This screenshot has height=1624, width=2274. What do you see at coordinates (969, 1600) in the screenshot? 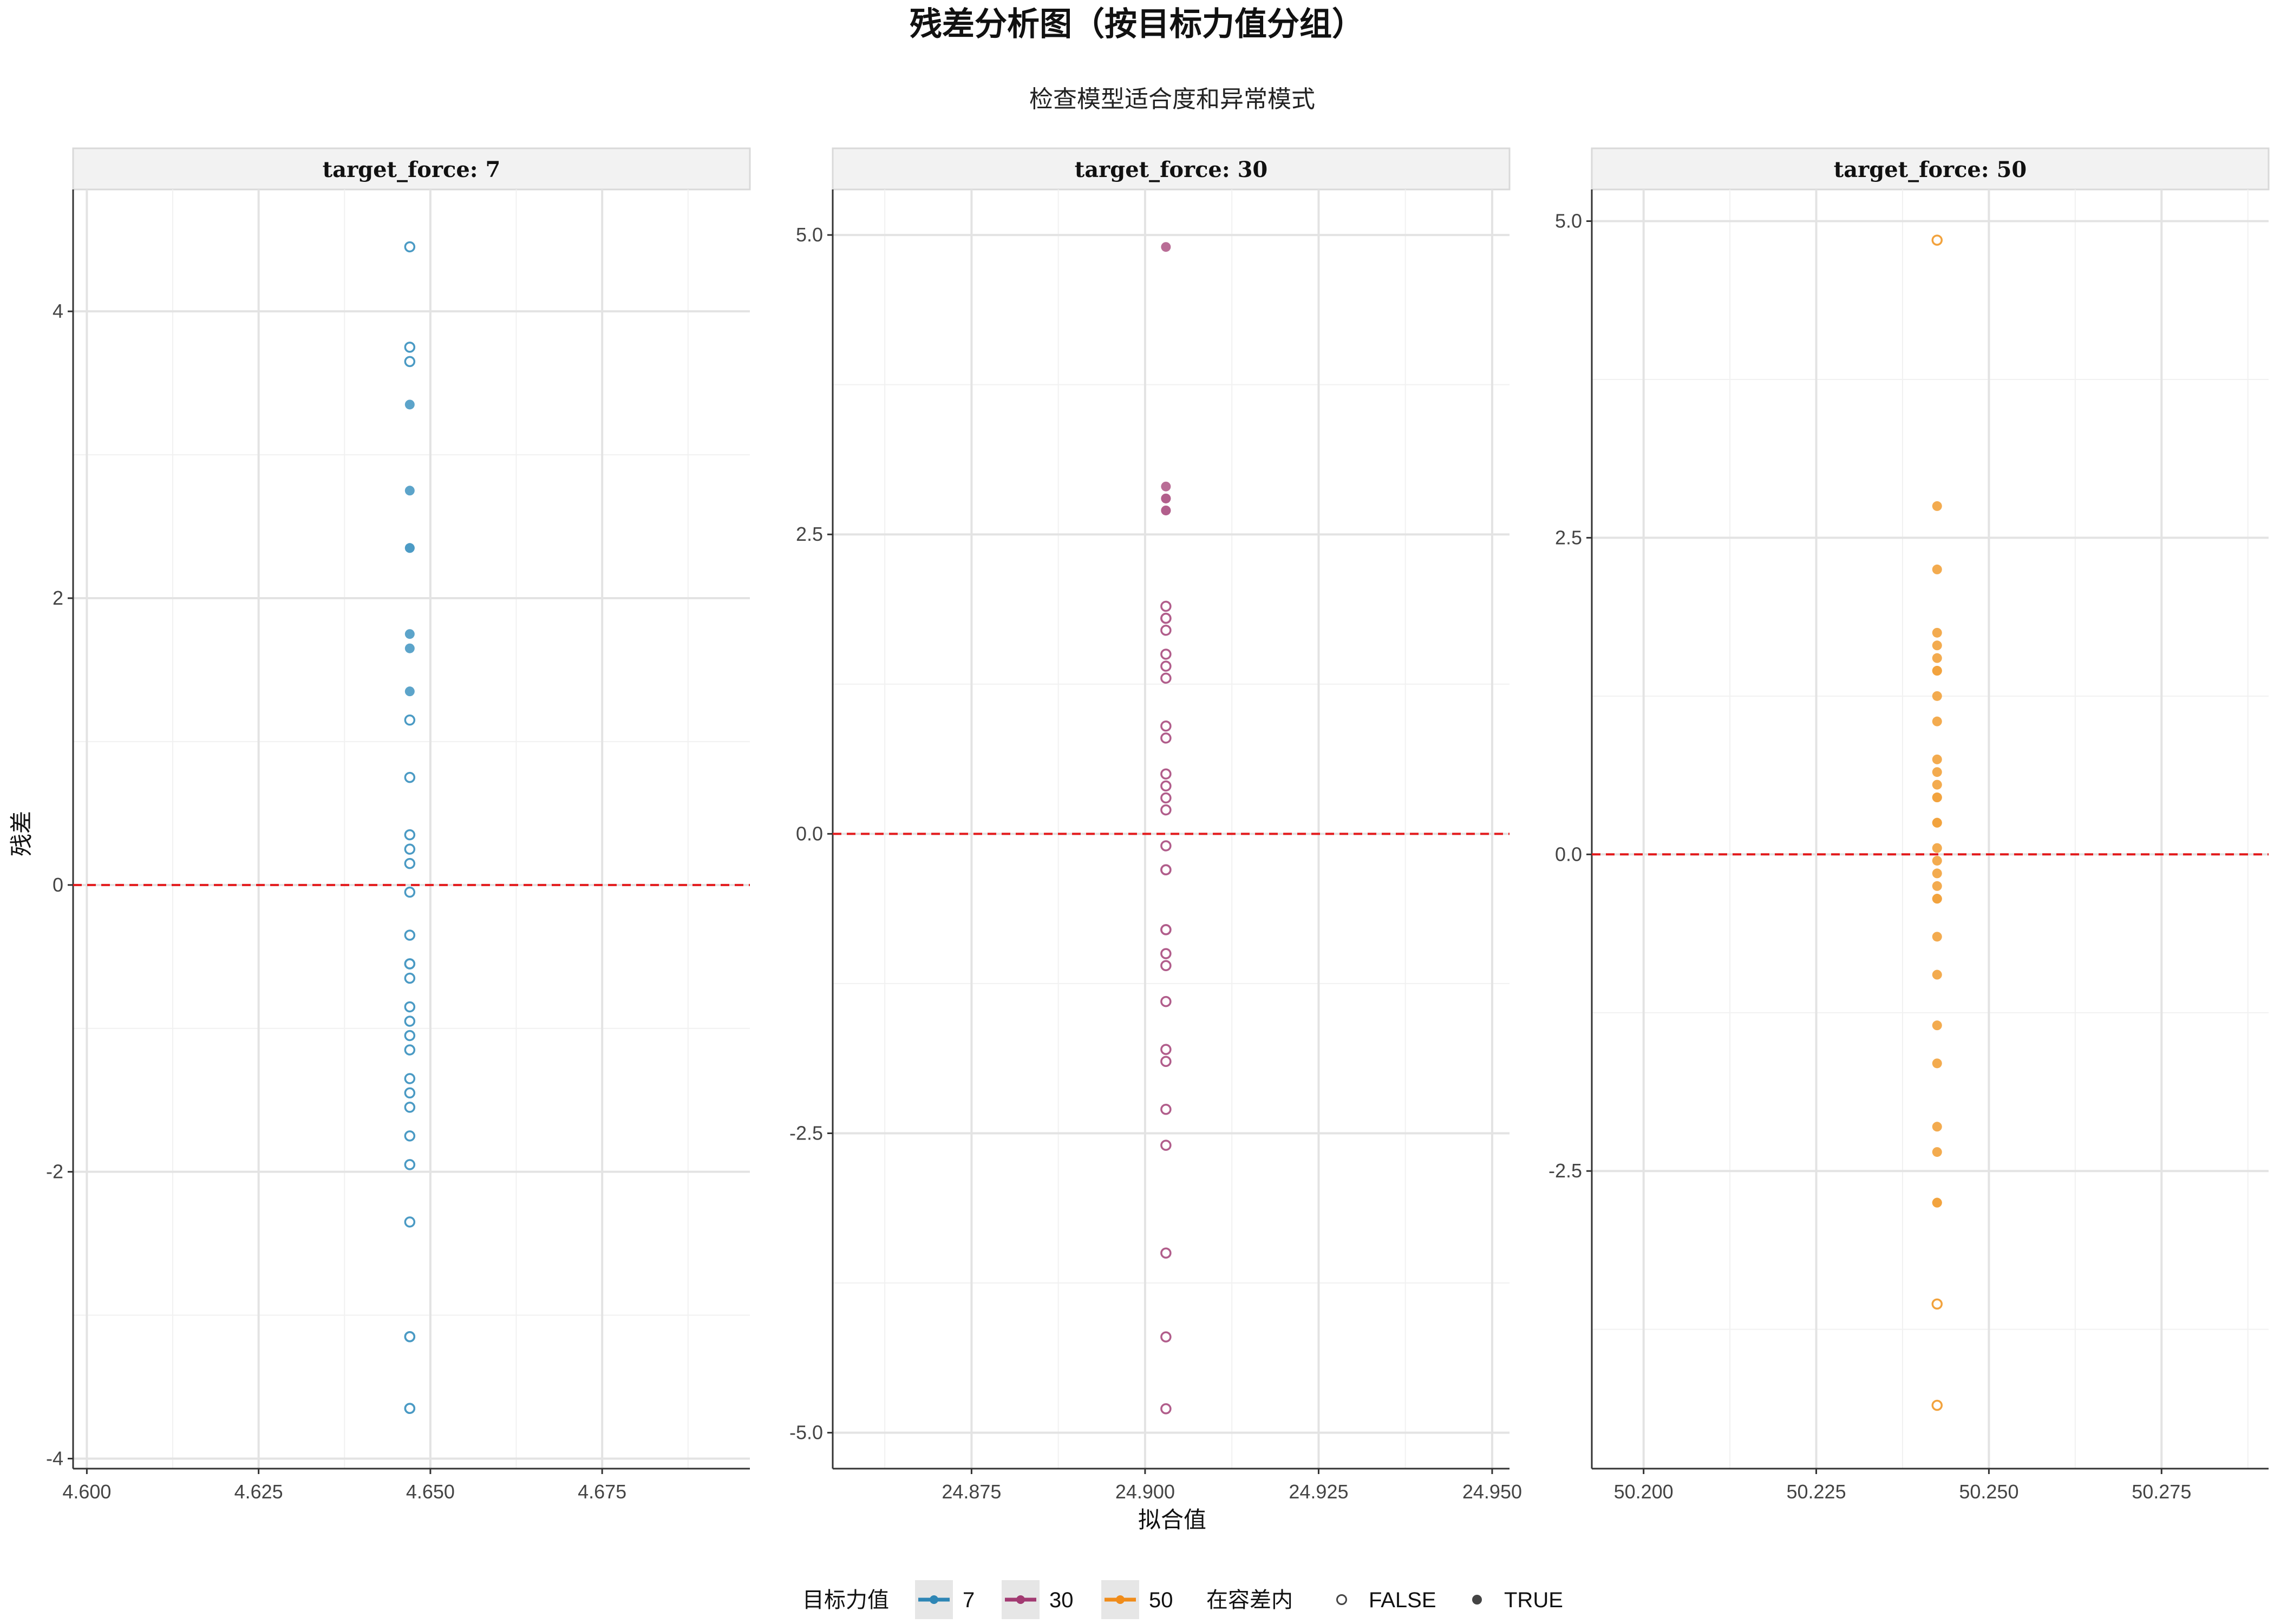
I see `legend-item-label: 7` at bounding box center [969, 1600].